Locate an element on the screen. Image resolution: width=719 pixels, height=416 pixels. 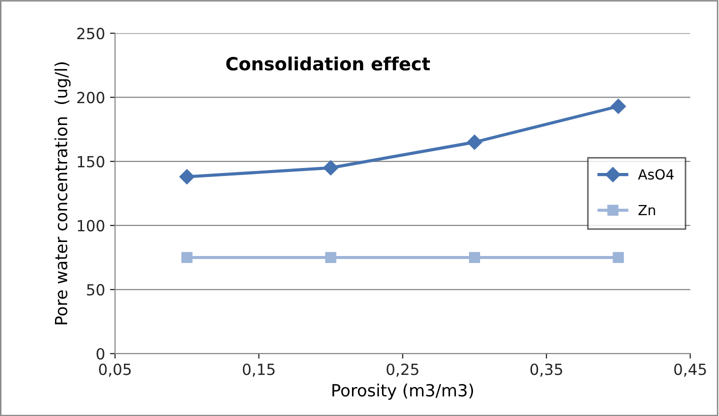
legend-label: Zn is located at coordinates (647, 210).